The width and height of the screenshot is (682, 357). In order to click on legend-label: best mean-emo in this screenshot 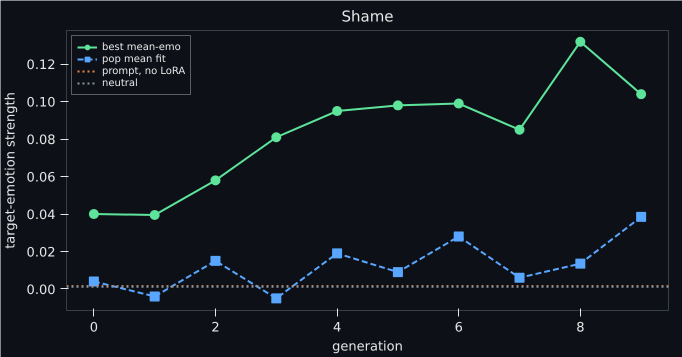, I will do `click(141, 47)`.